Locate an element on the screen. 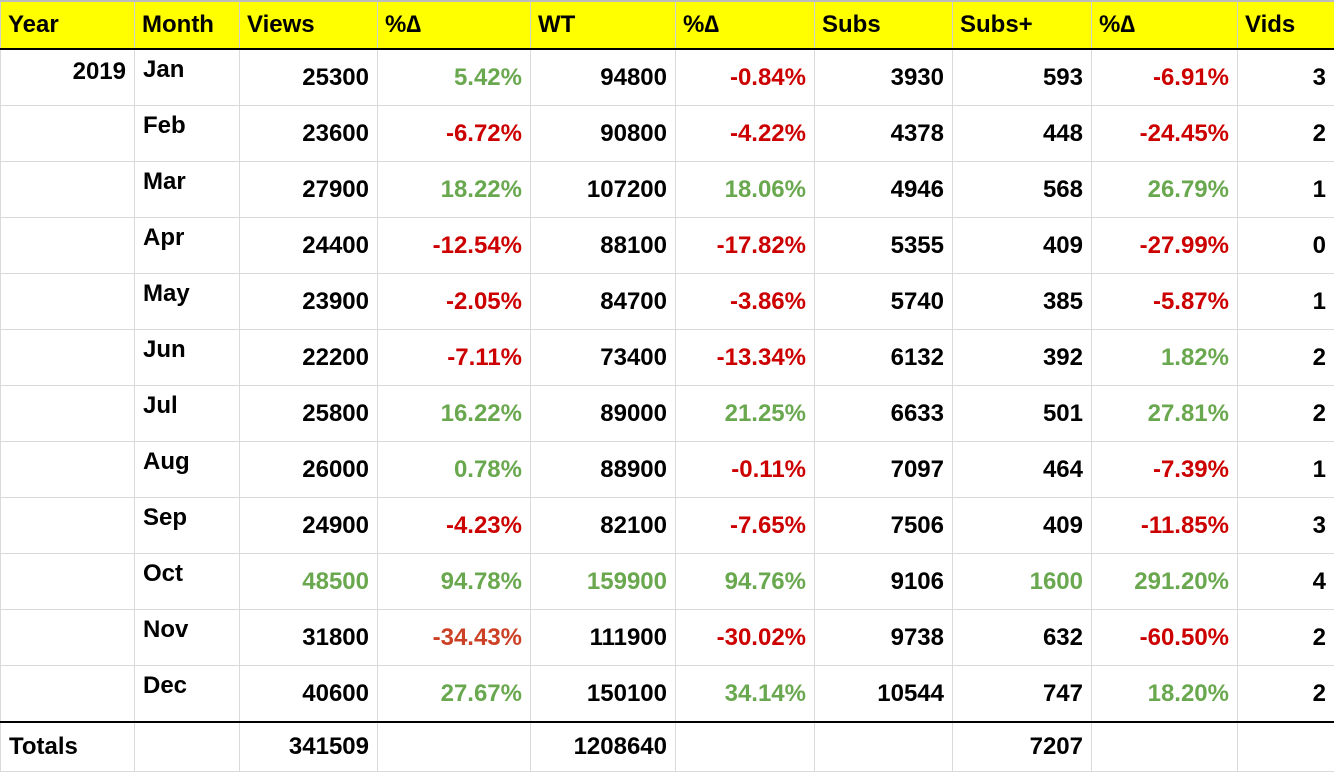  cell-subs-pct: 1.82% is located at coordinates (1165, 358).